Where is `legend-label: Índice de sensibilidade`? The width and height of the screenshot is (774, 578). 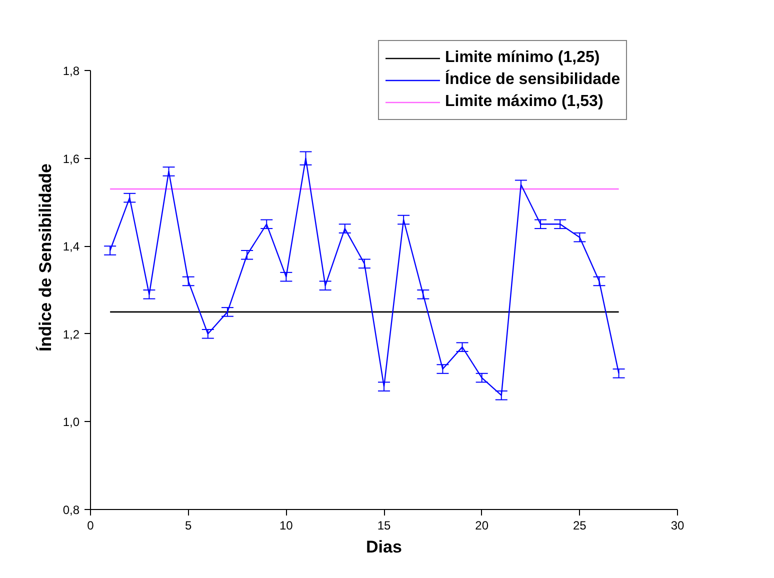
legend-label: Índice de sensibilidade is located at coordinates (532, 79).